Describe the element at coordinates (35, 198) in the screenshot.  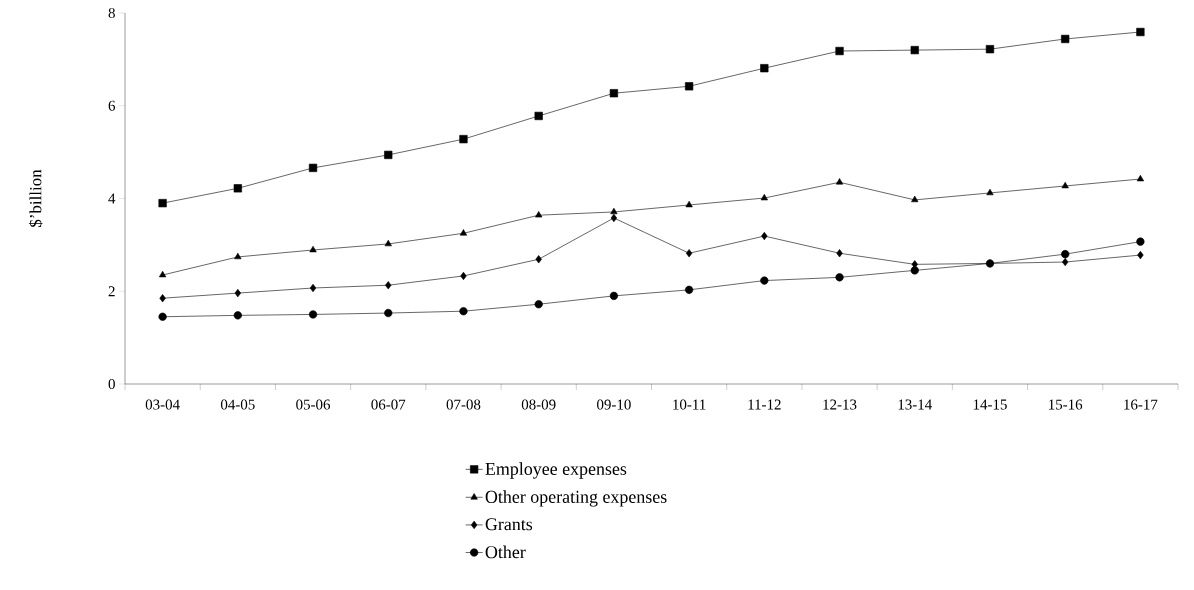
I see `y-axis-title: $’billion` at that location.